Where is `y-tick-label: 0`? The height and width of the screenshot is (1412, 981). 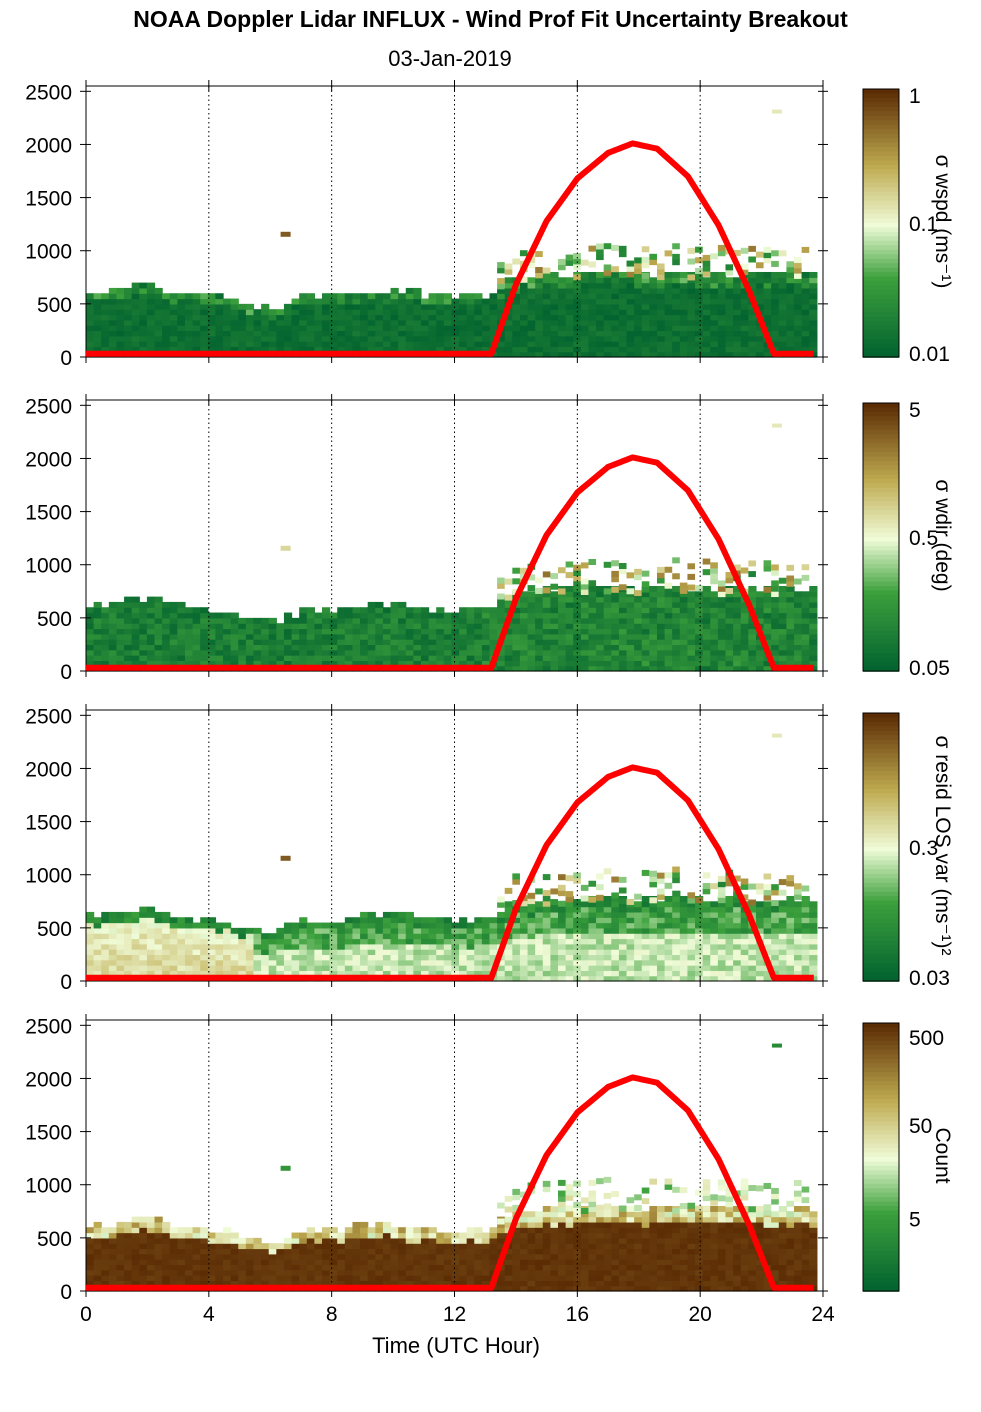
y-tick-label: 0 is located at coordinates (66, 982).